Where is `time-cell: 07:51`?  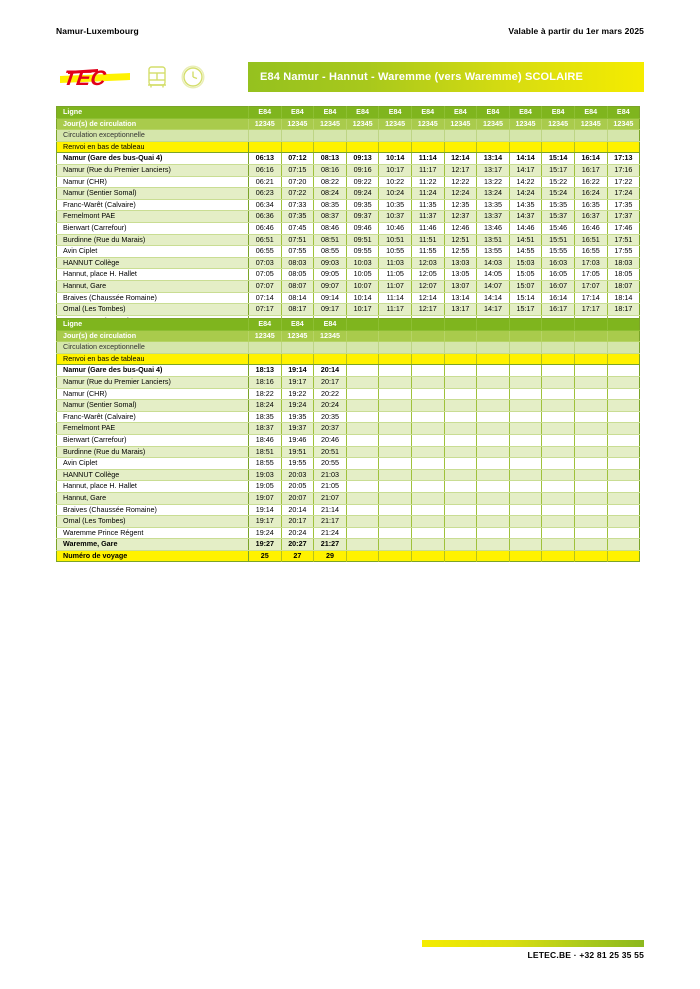 time-cell: 07:51 is located at coordinates (298, 240).